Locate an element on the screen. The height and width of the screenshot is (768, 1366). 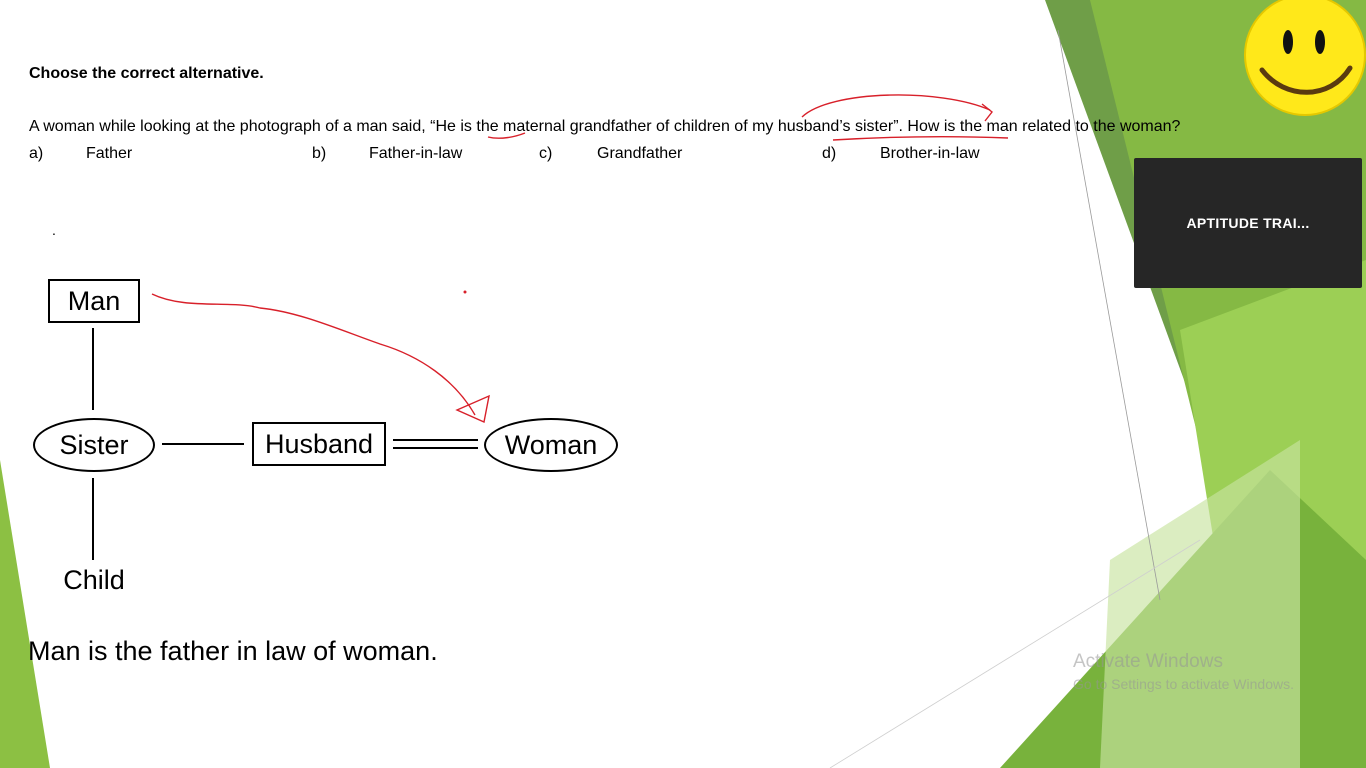
option-d-text: Brother-in-law is located at coordinates (930, 153).